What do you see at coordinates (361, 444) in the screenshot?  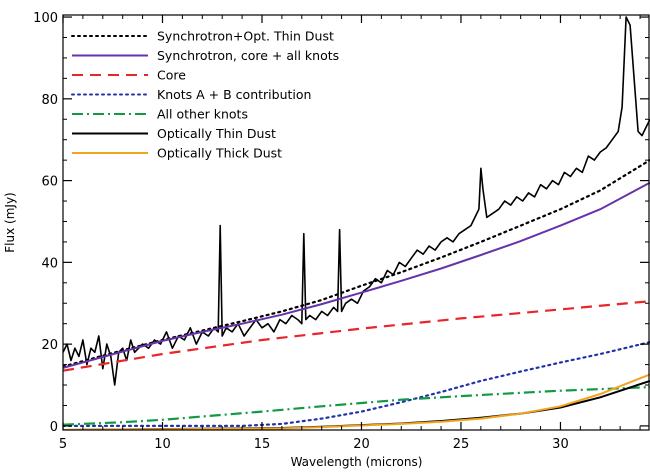 I see `x-tick-label-20: 20` at bounding box center [361, 444].